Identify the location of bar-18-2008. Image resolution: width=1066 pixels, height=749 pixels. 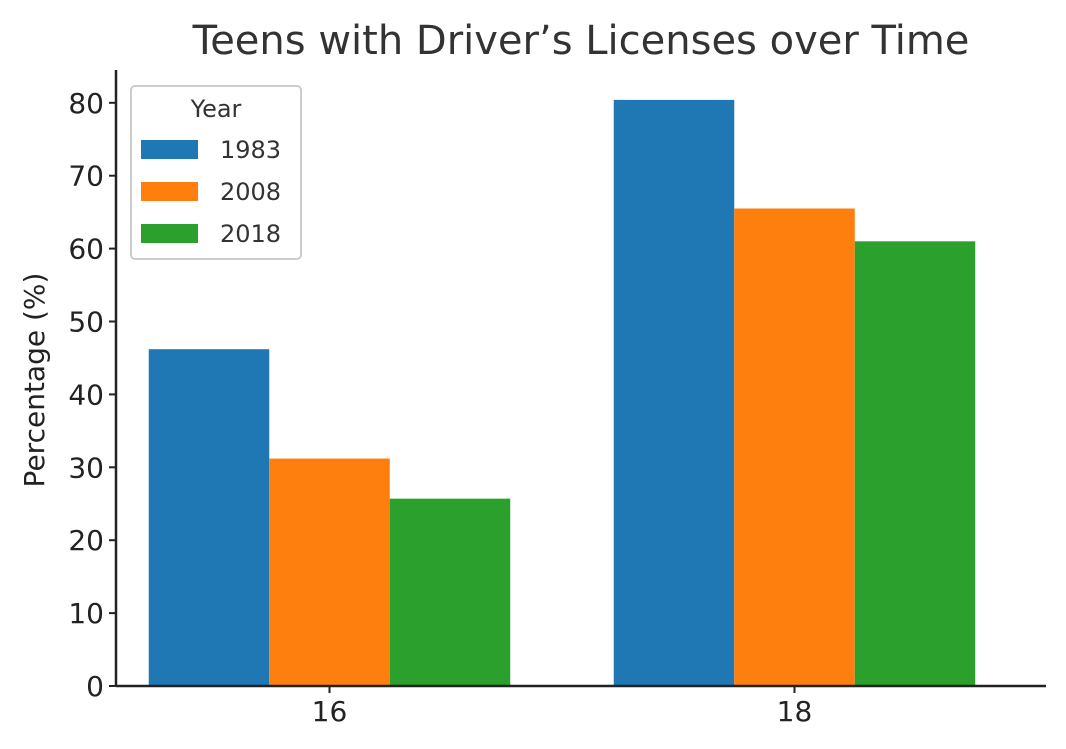
(794, 447).